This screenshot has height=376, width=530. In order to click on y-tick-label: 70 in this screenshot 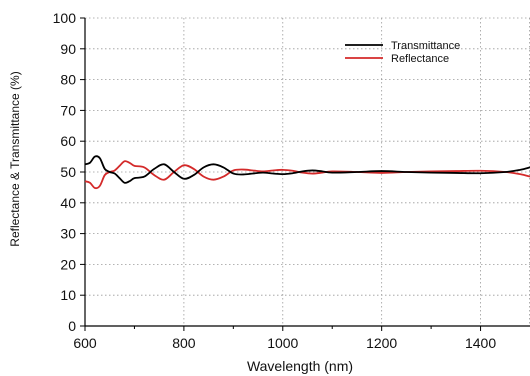, I will do `click(68, 110)`.